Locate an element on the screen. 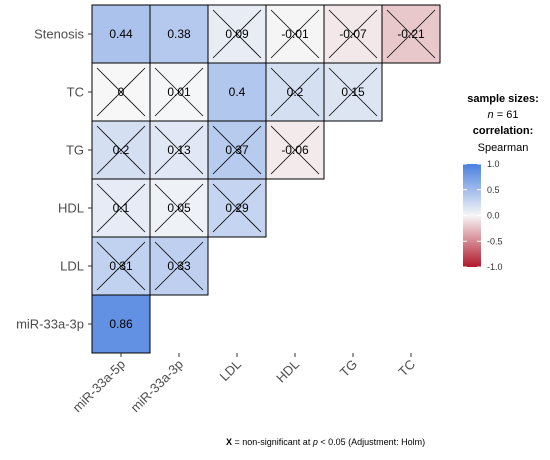 The image size is (550, 460). legend-tick-label: 0.5 is located at coordinates (493, 190).